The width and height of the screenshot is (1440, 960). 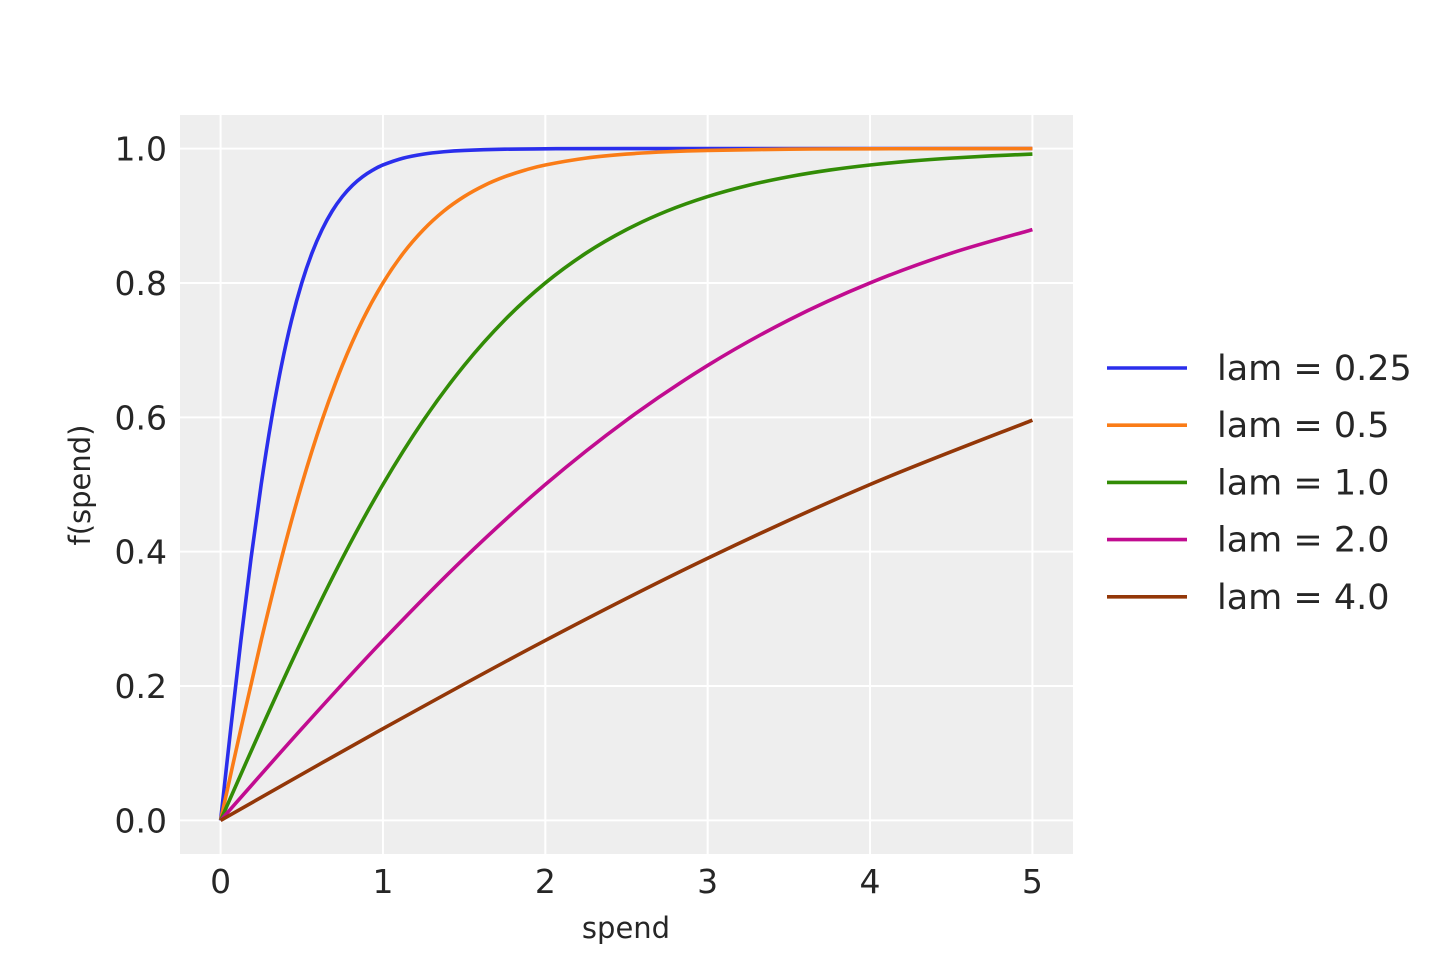 What do you see at coordinates (545, 881) in the screenshot?
I see `x-tick-label: 2` at bounding box center [545, 881].